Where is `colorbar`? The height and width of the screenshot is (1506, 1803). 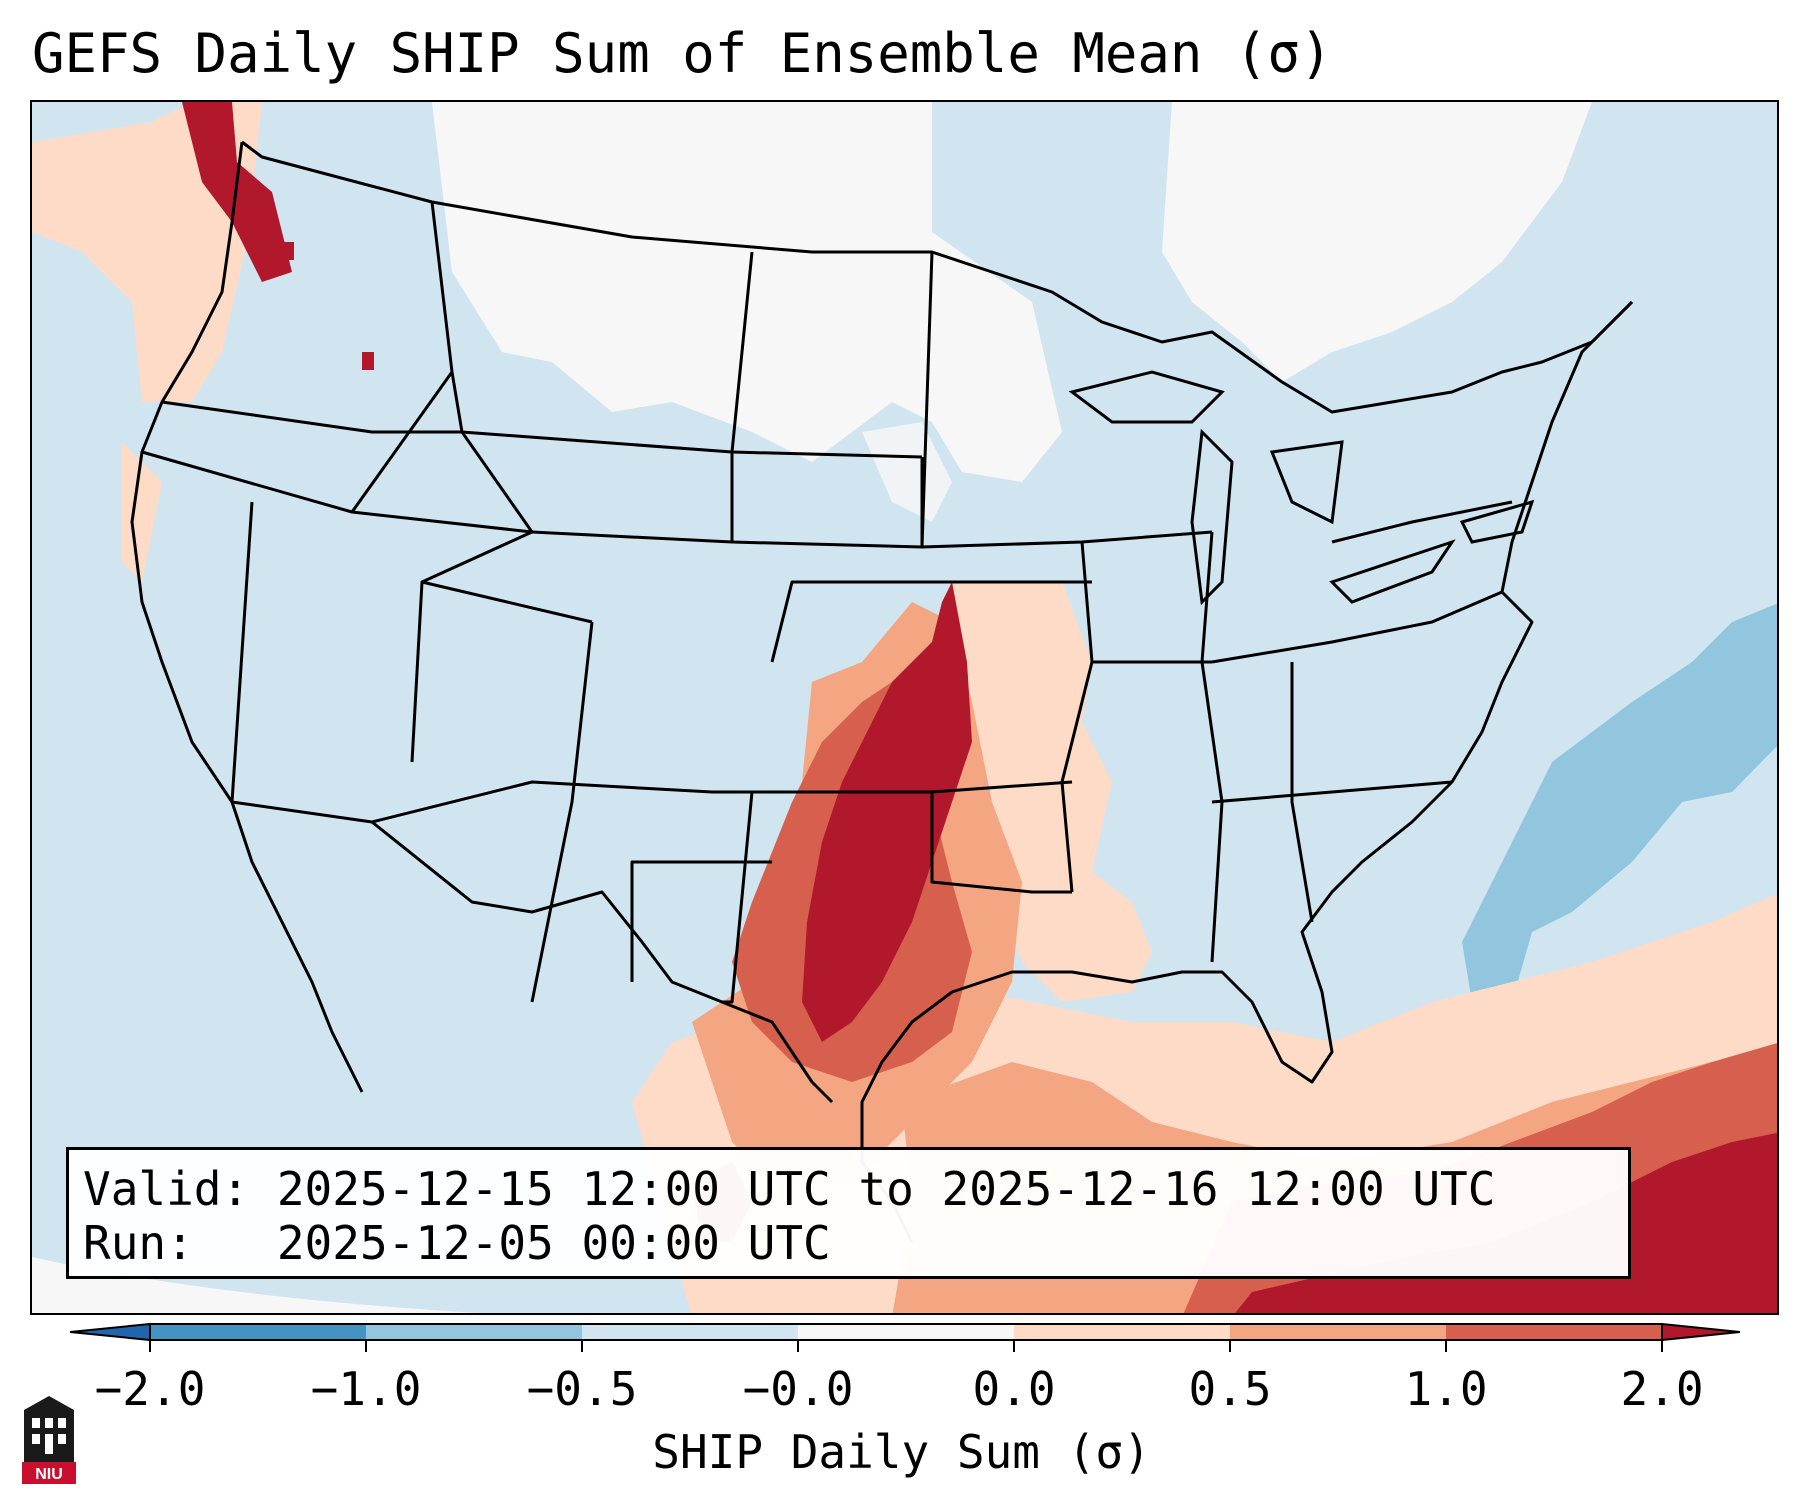
colorbar is located at coordinates (905, 1337).